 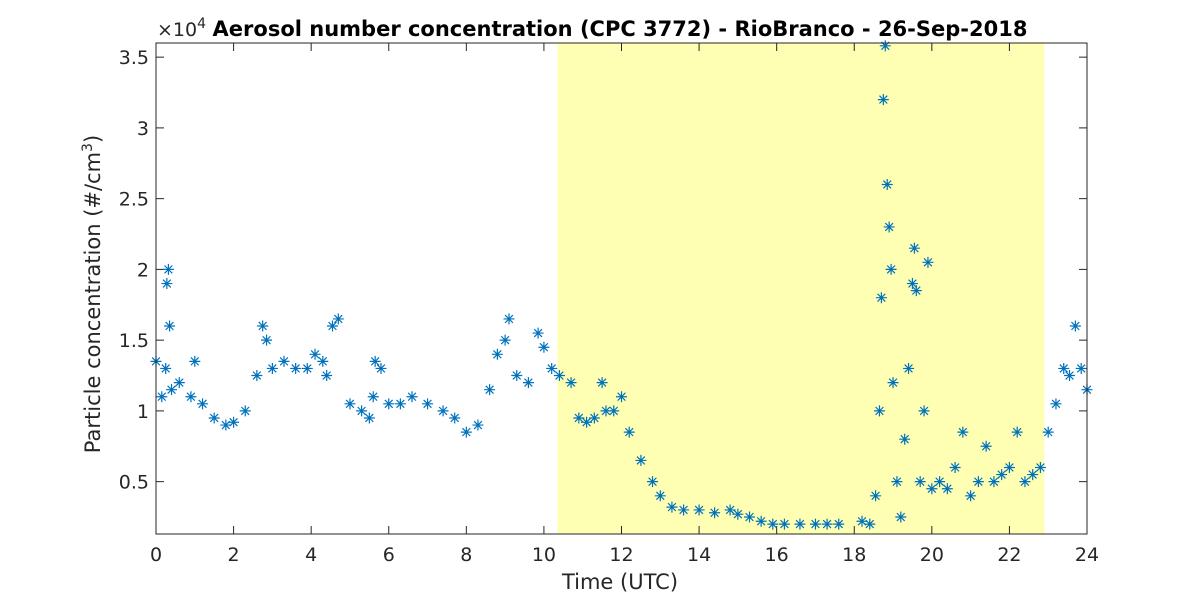 What do you see at coordinates (777, 555) in the screenshot?
I see `x-tick-label: 16` at bounding box center [777, 555].